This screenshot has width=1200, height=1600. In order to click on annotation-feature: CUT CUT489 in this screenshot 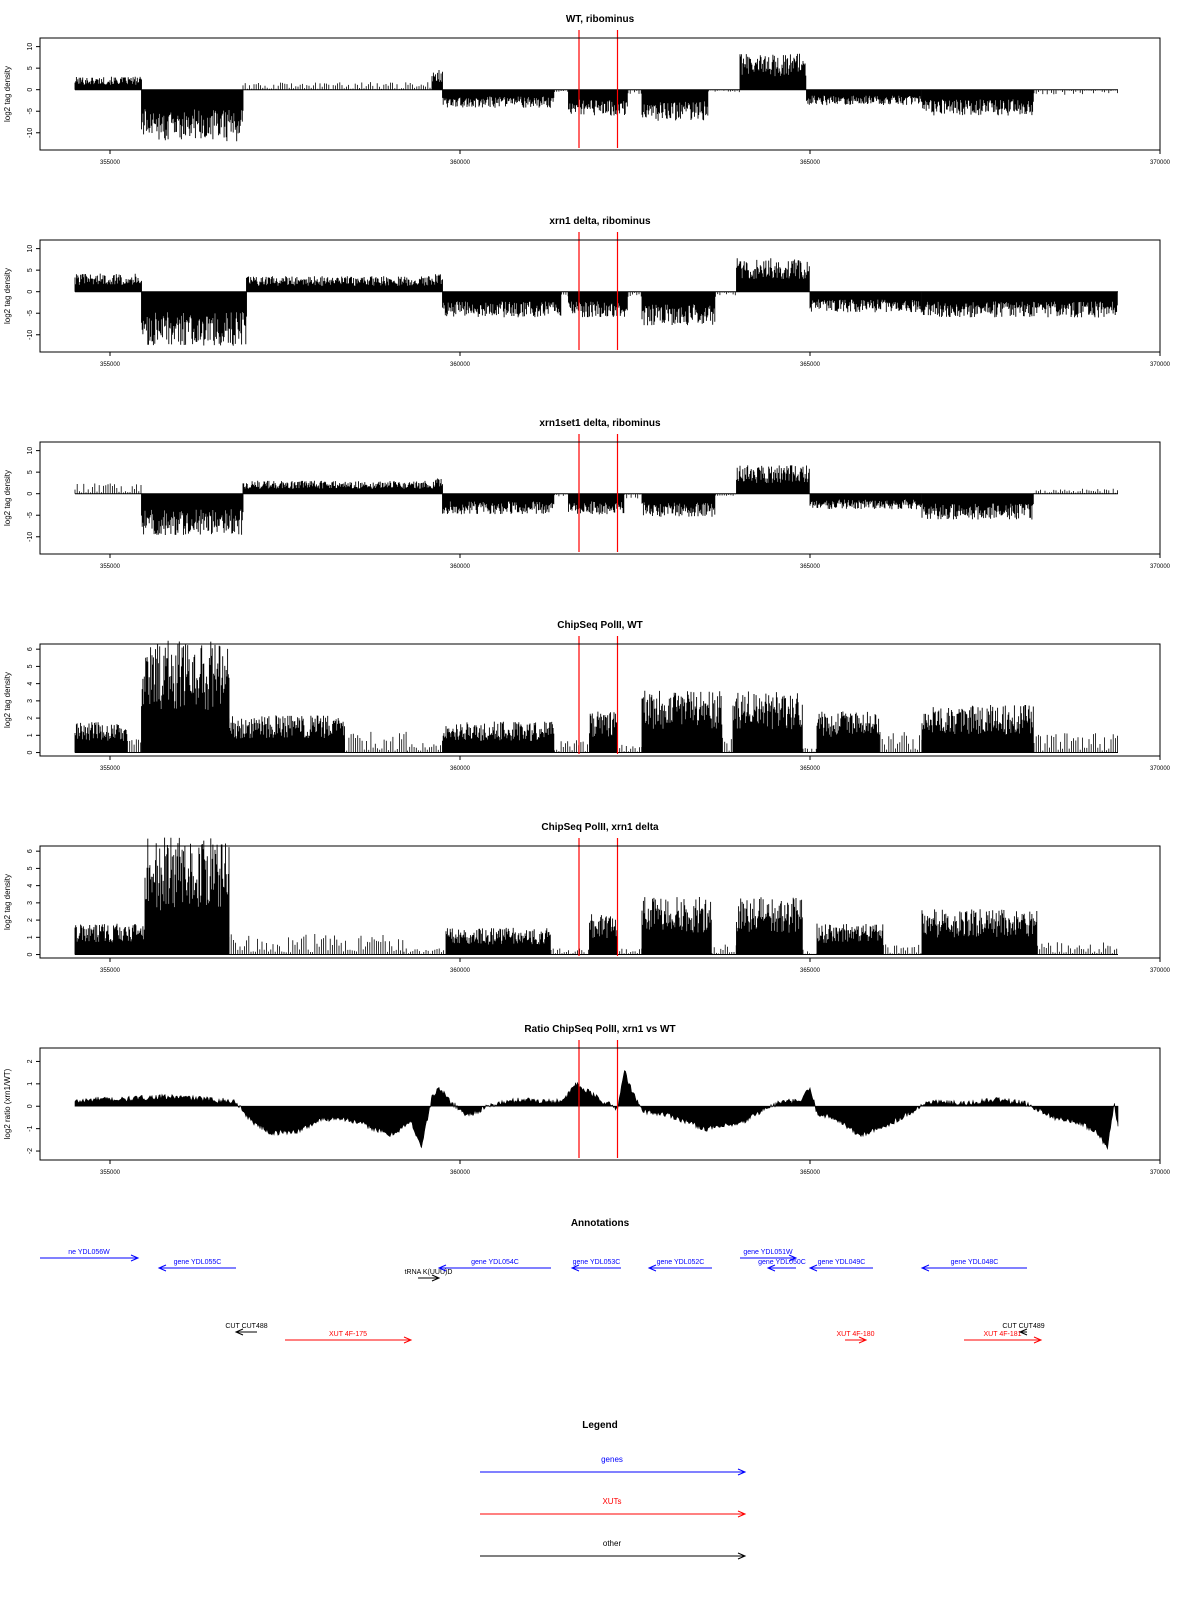, I will do `click(1023, 1329)`.